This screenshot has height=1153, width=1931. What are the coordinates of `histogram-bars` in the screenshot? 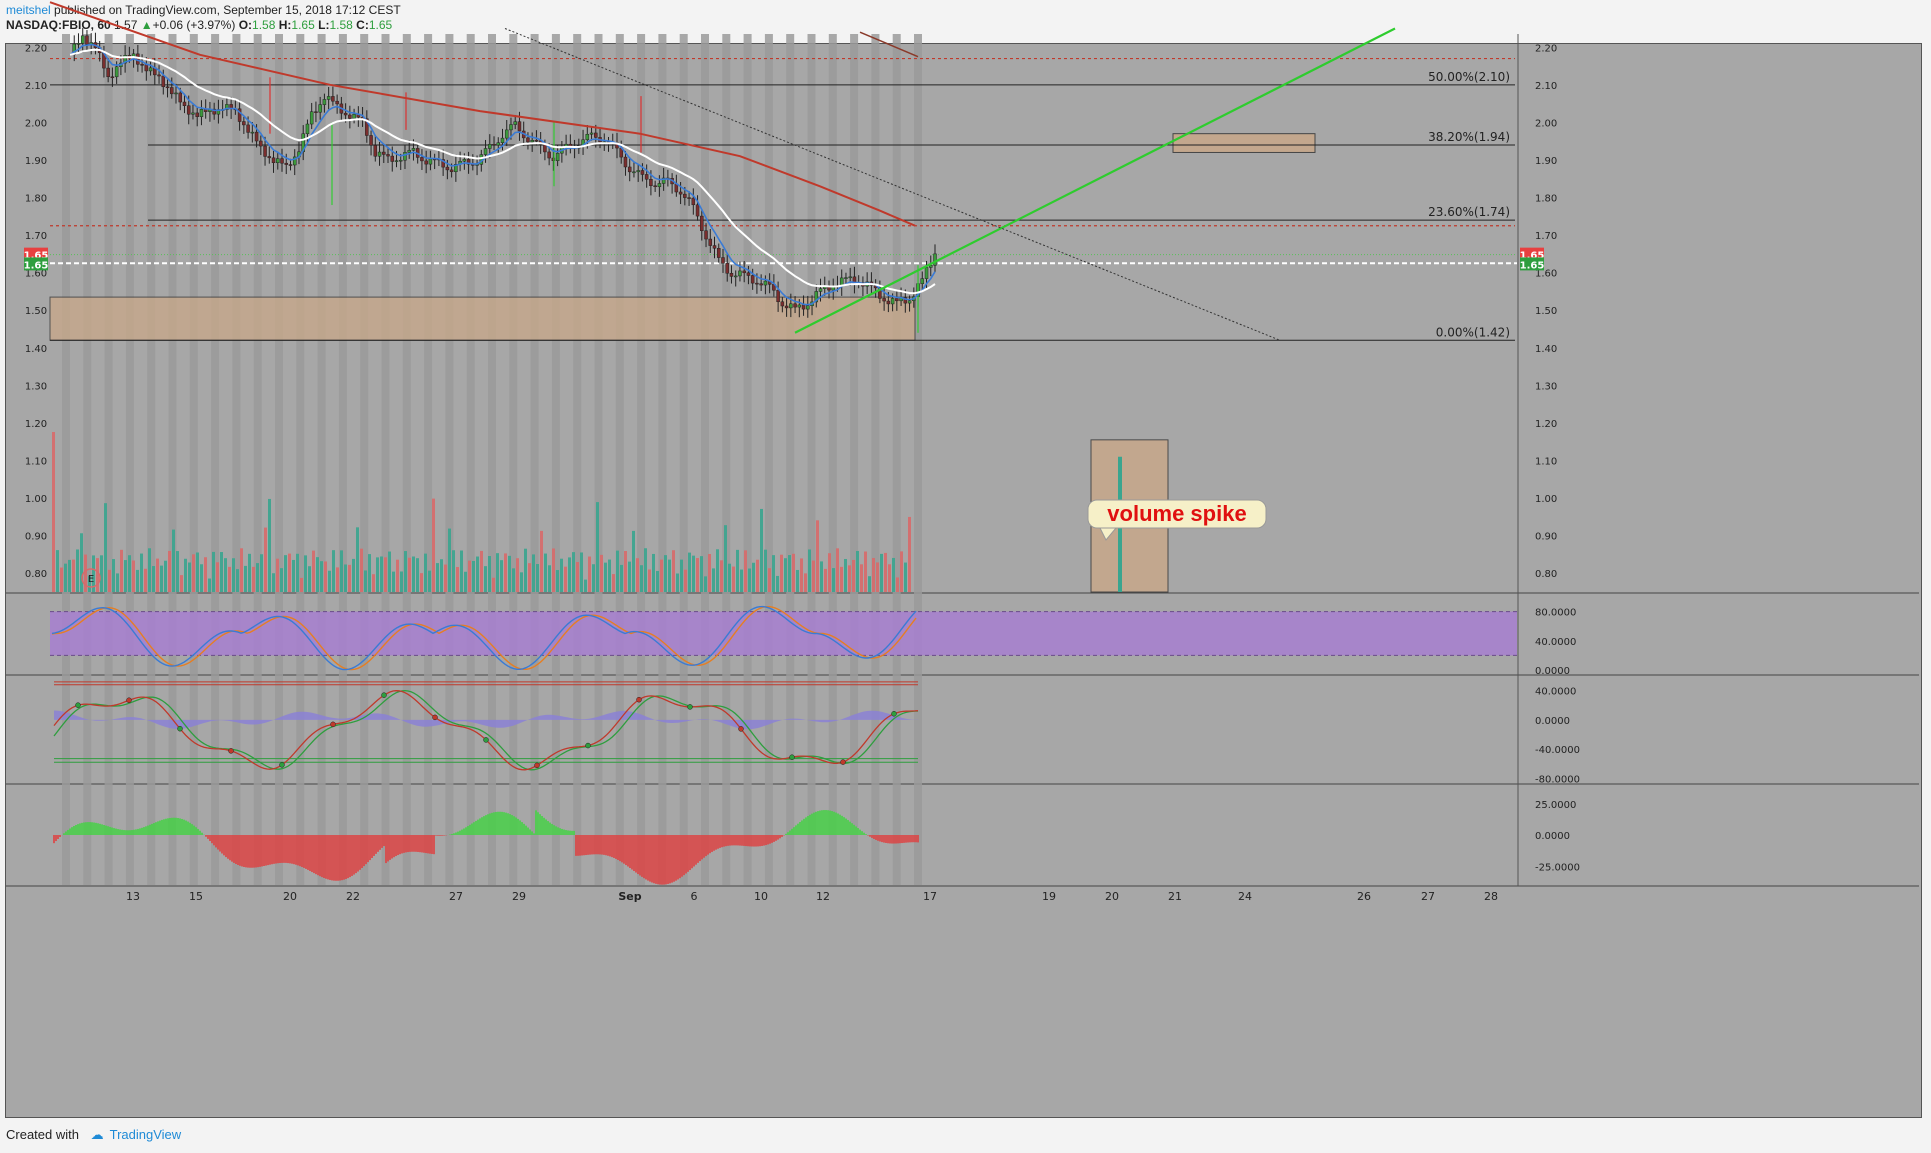 It's located at (486, 847).